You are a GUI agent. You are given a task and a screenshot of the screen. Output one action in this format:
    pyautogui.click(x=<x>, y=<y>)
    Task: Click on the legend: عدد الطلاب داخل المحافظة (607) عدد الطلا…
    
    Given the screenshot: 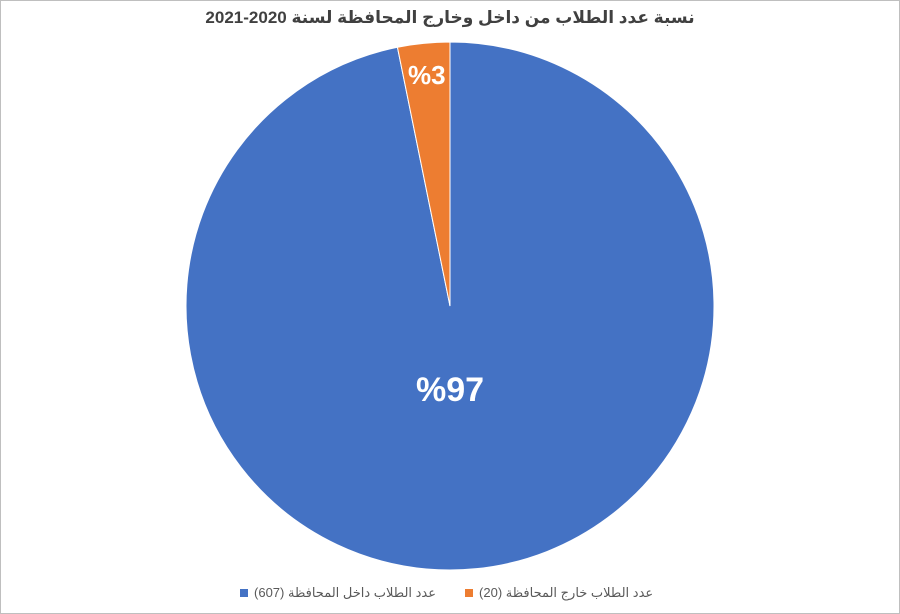 What is the action you would take?
    pyautogui.click(x=450, y=593)
    